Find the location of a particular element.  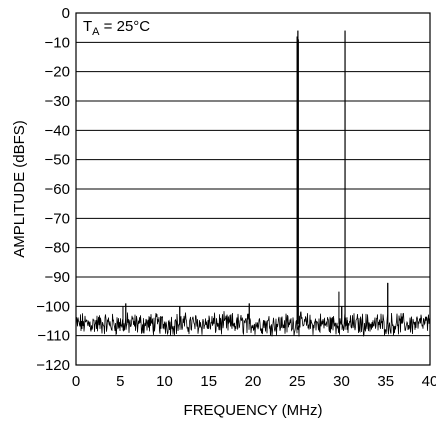

annotation-suffix: = 25°C is located at coordinates (125, 26).